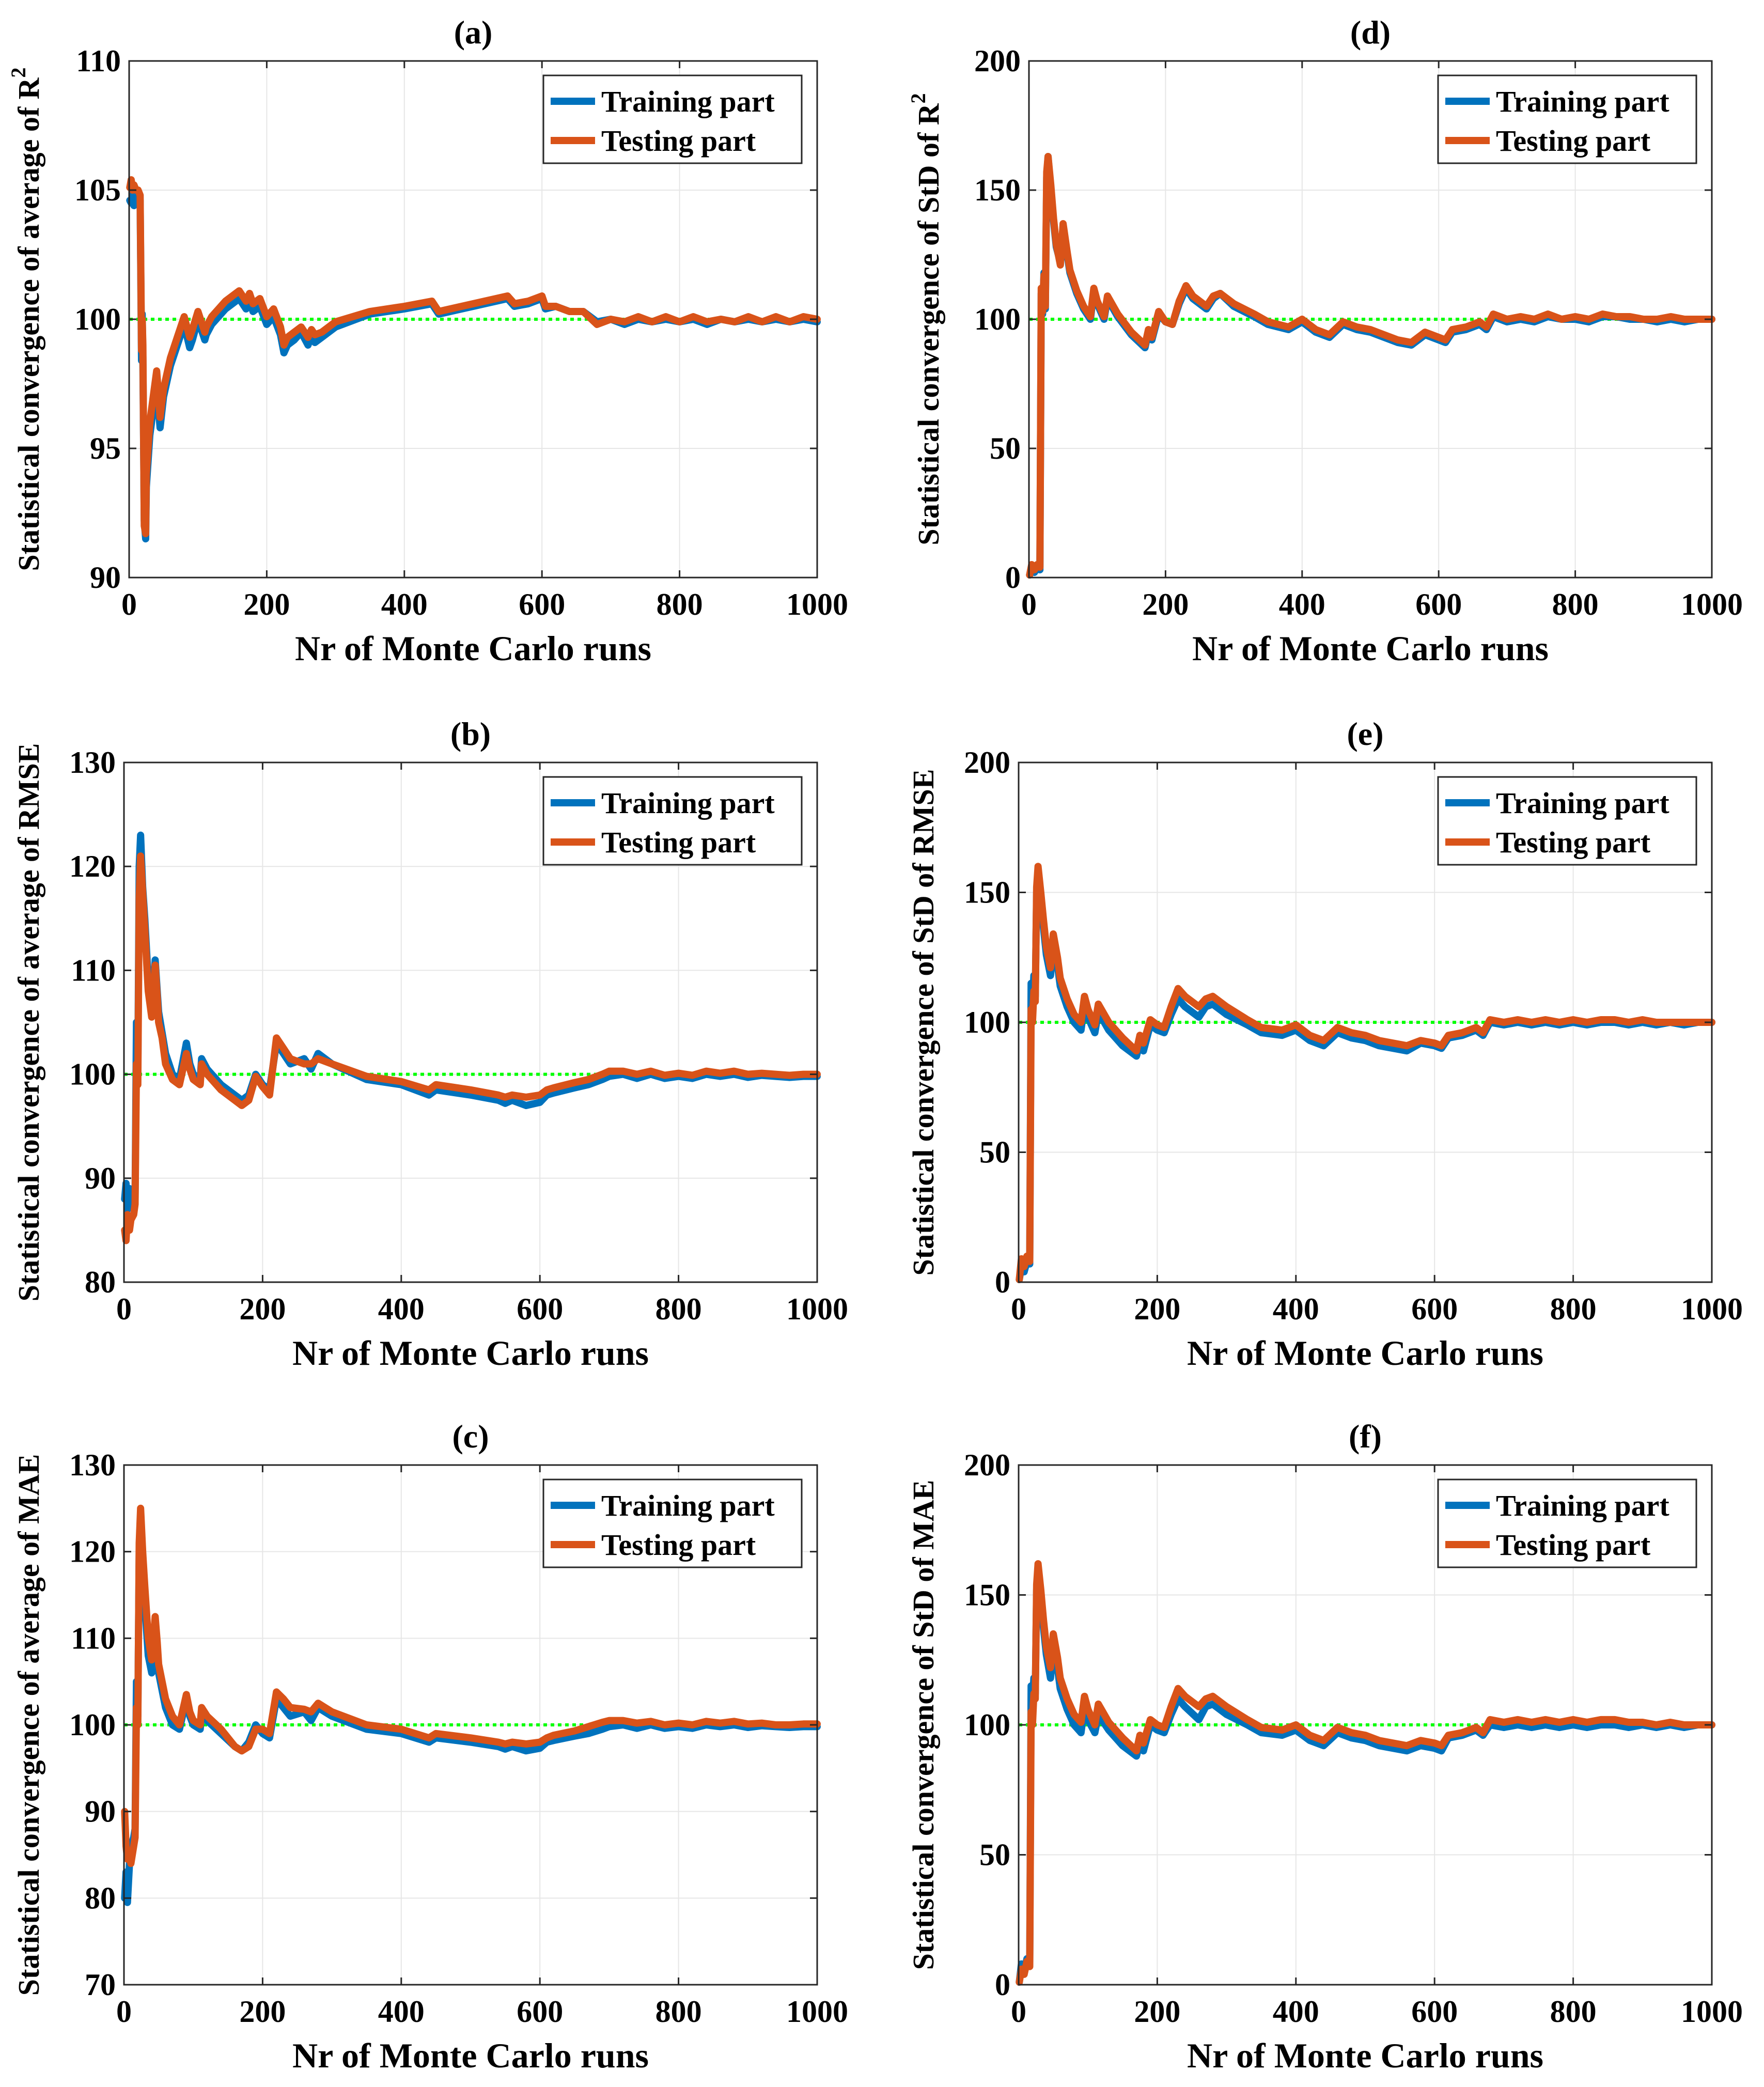 This screenshot has height=2087, width=1764. I want to click on y-axis-label: Statistical convergence of StD of R2, so click(926, 319).